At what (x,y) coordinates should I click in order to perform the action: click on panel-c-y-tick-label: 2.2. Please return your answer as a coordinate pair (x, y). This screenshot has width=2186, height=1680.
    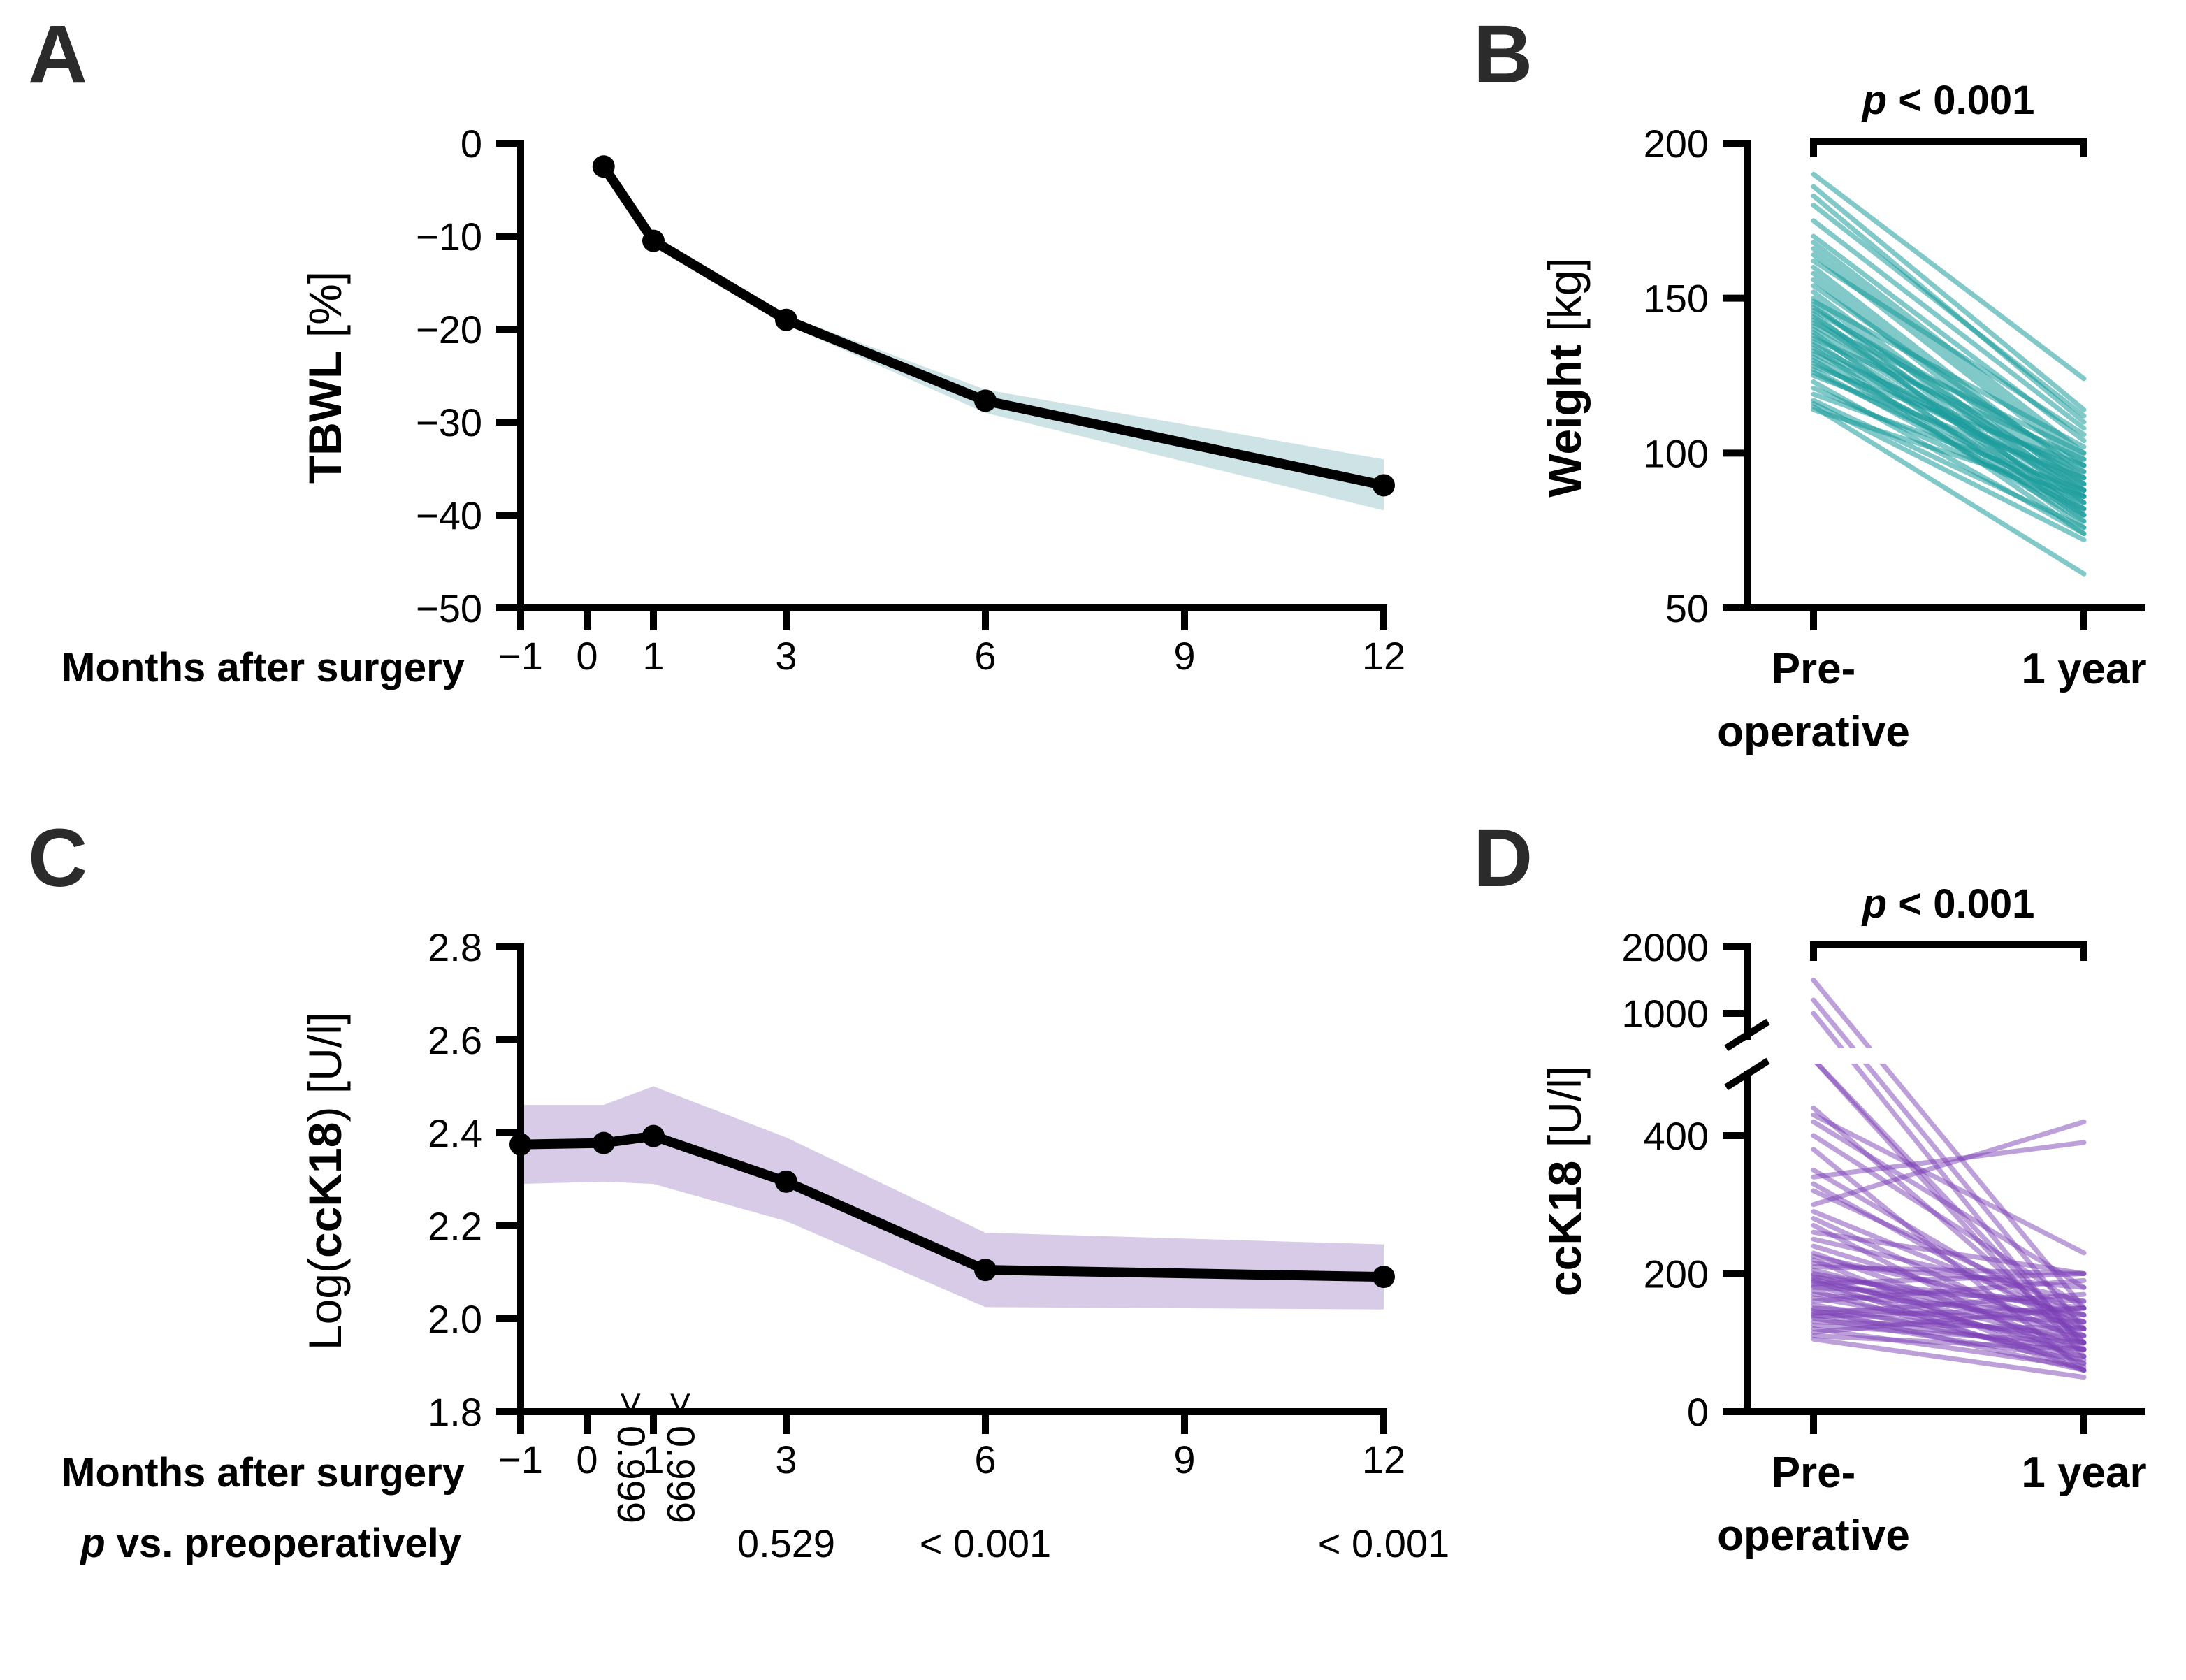
    Looking at the image, I should click on (455, 1226).